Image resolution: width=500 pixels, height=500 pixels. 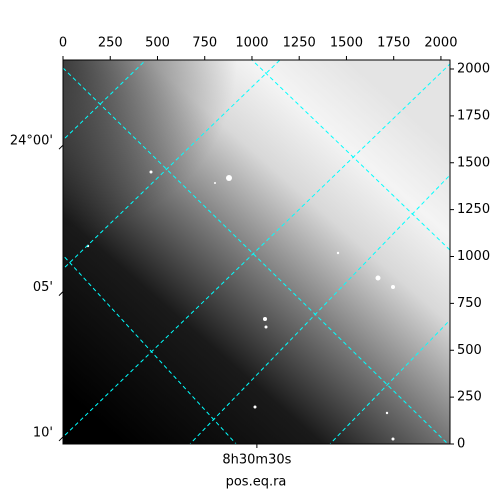 I want to click on dec-tick-label: 10', so click(x=43, y=432).